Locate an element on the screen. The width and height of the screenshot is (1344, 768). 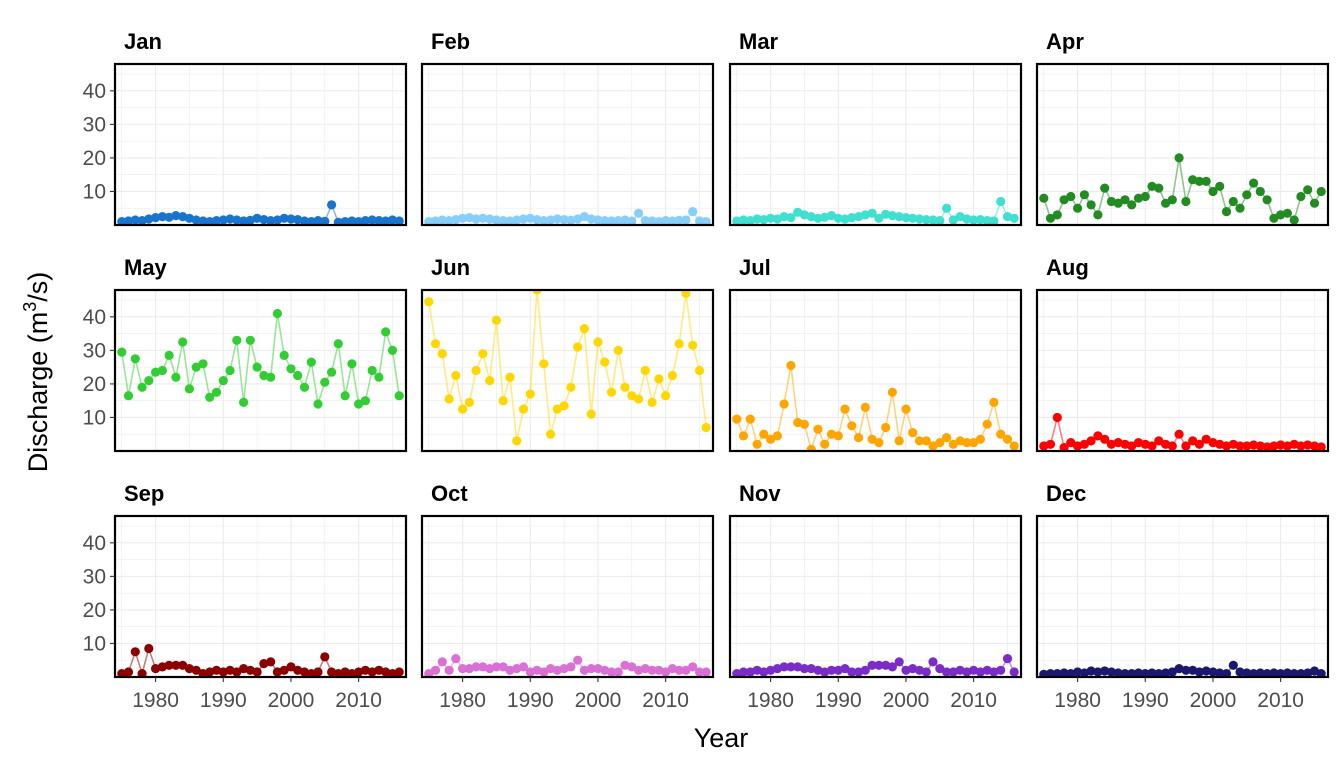
x-tick-label: 2010 is located at coordinates (1280, 700).